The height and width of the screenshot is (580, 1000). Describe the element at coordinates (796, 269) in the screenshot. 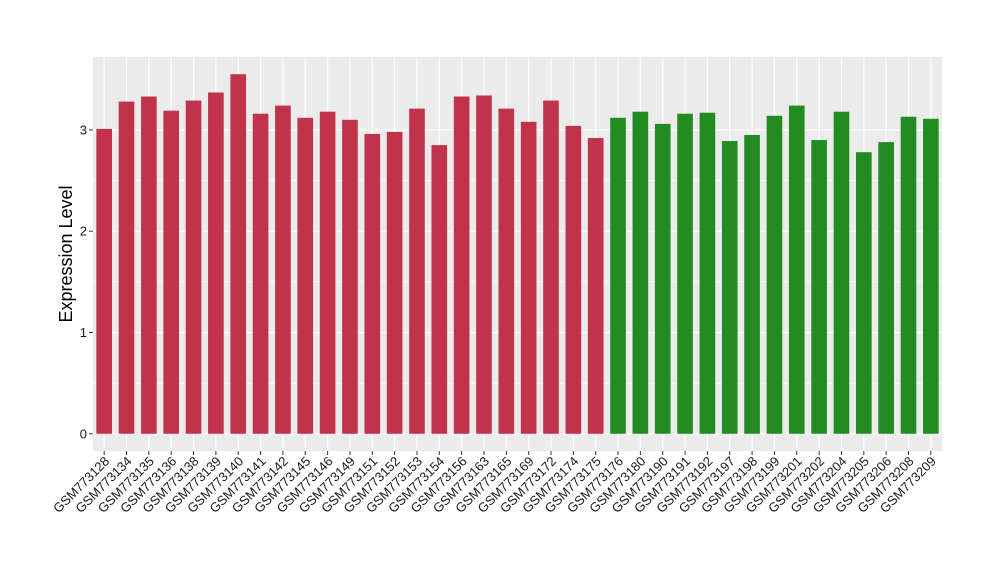

I see `bar-GSM773201` at that location.